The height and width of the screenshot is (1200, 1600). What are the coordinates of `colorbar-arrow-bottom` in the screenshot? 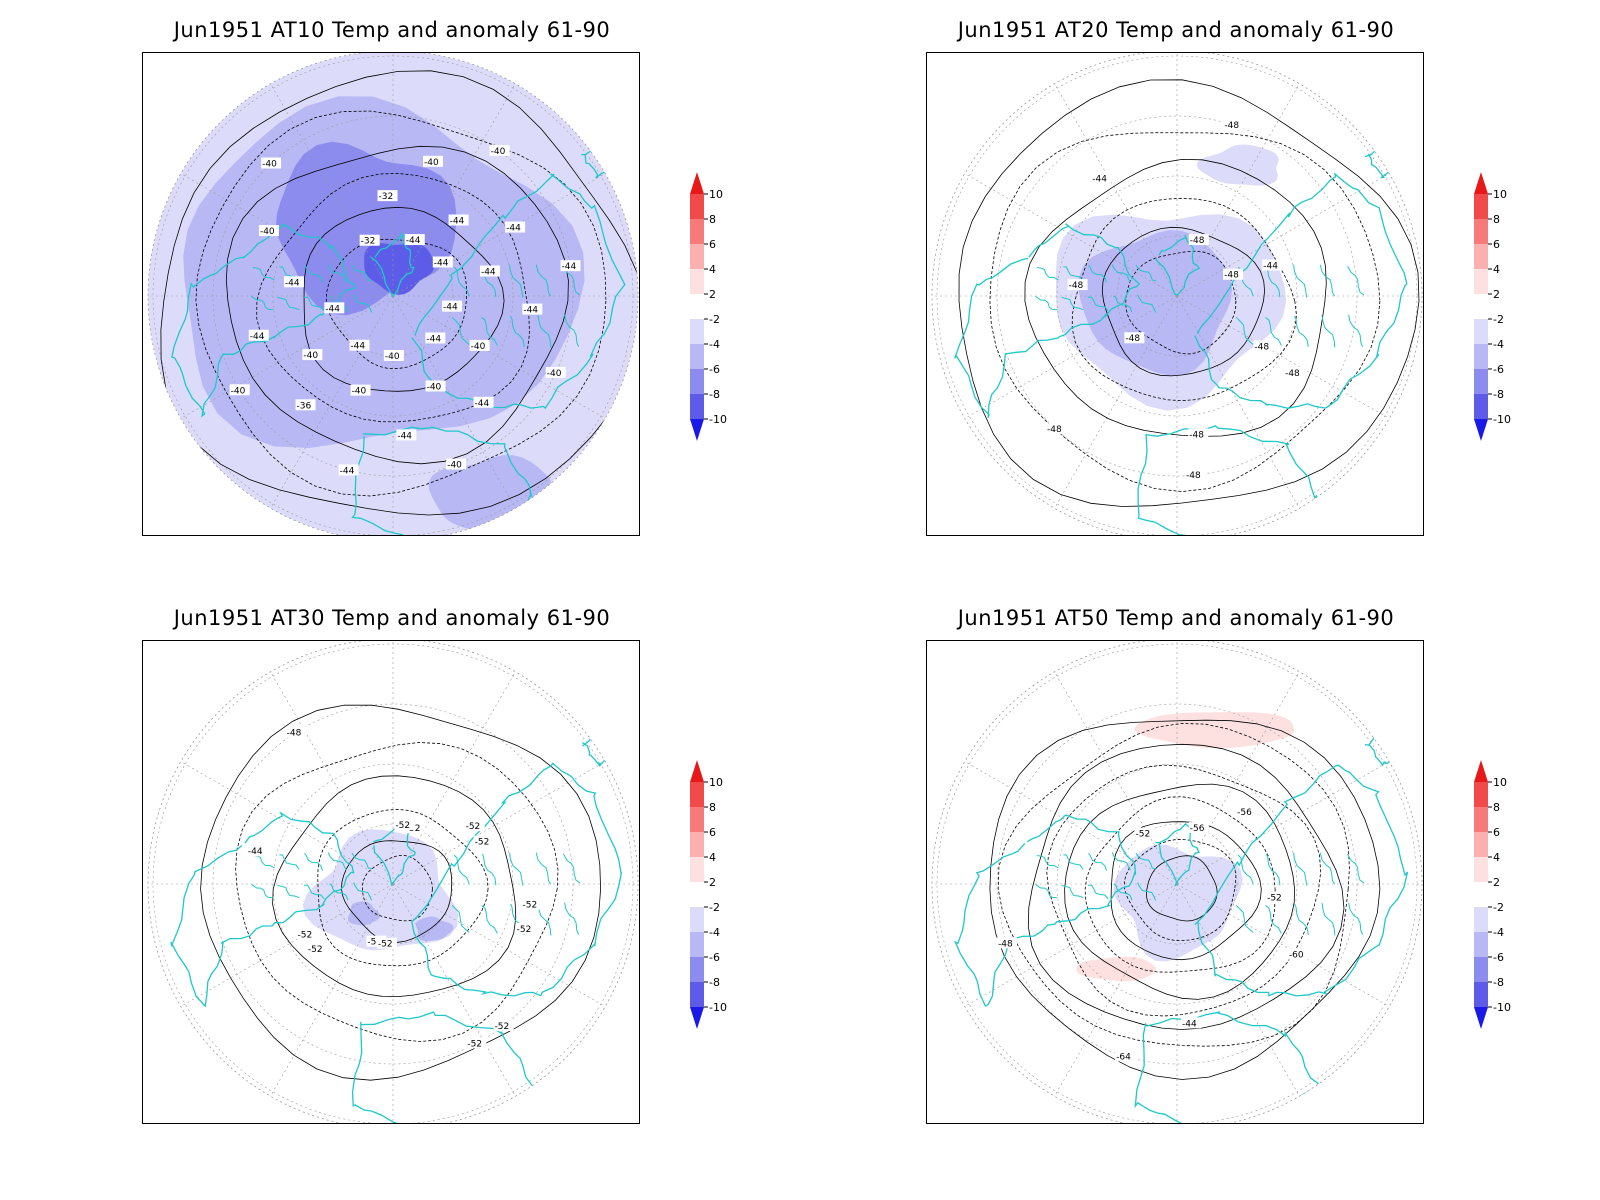 It's located at (1481, 1018).